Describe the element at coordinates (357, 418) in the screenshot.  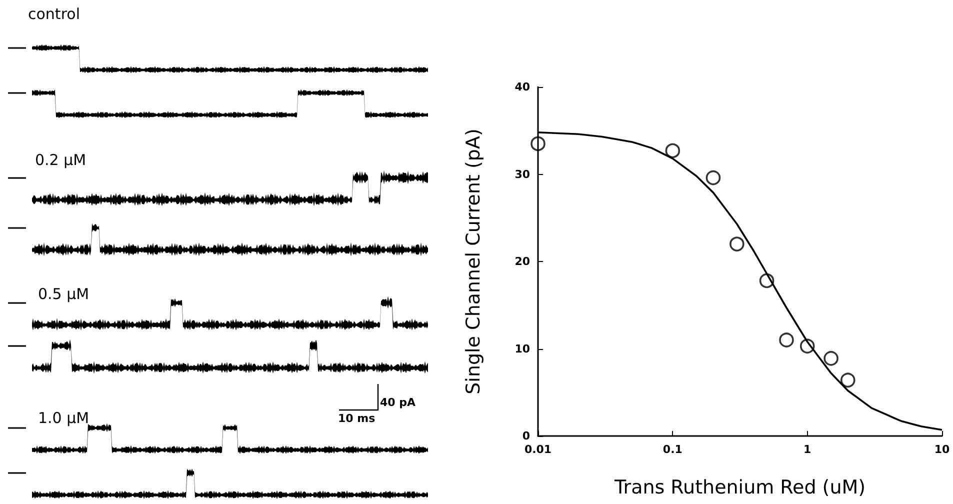
I see `text: 10 ms` at that location.